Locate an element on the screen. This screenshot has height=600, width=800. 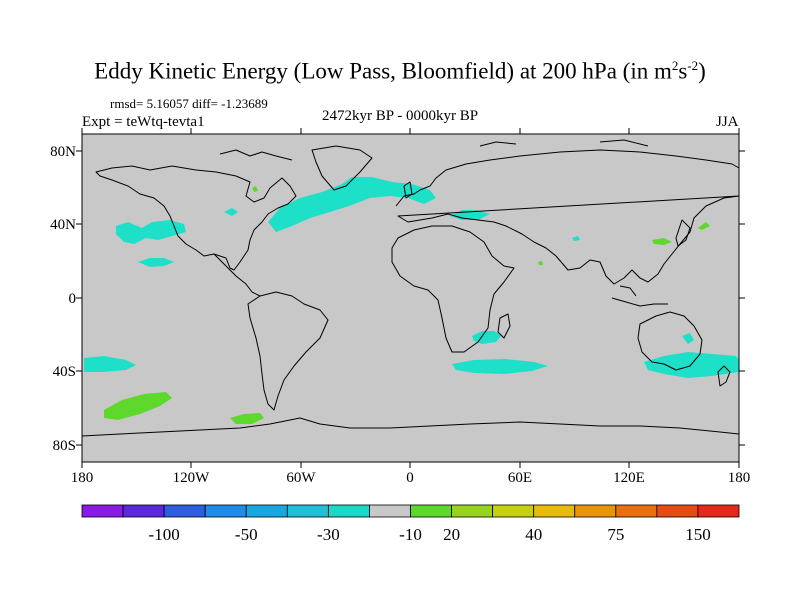
coast-eurasia is located at coordinates (567, 217).